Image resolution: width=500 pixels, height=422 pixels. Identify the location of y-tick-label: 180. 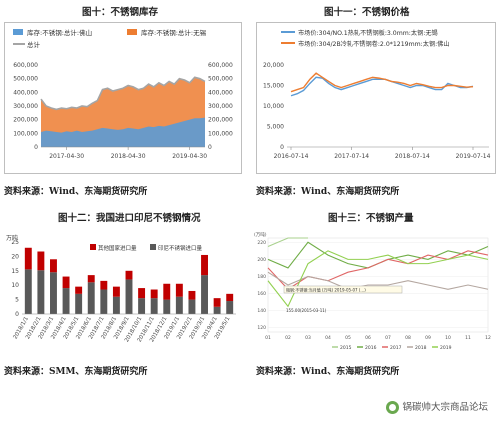
(261, 277).